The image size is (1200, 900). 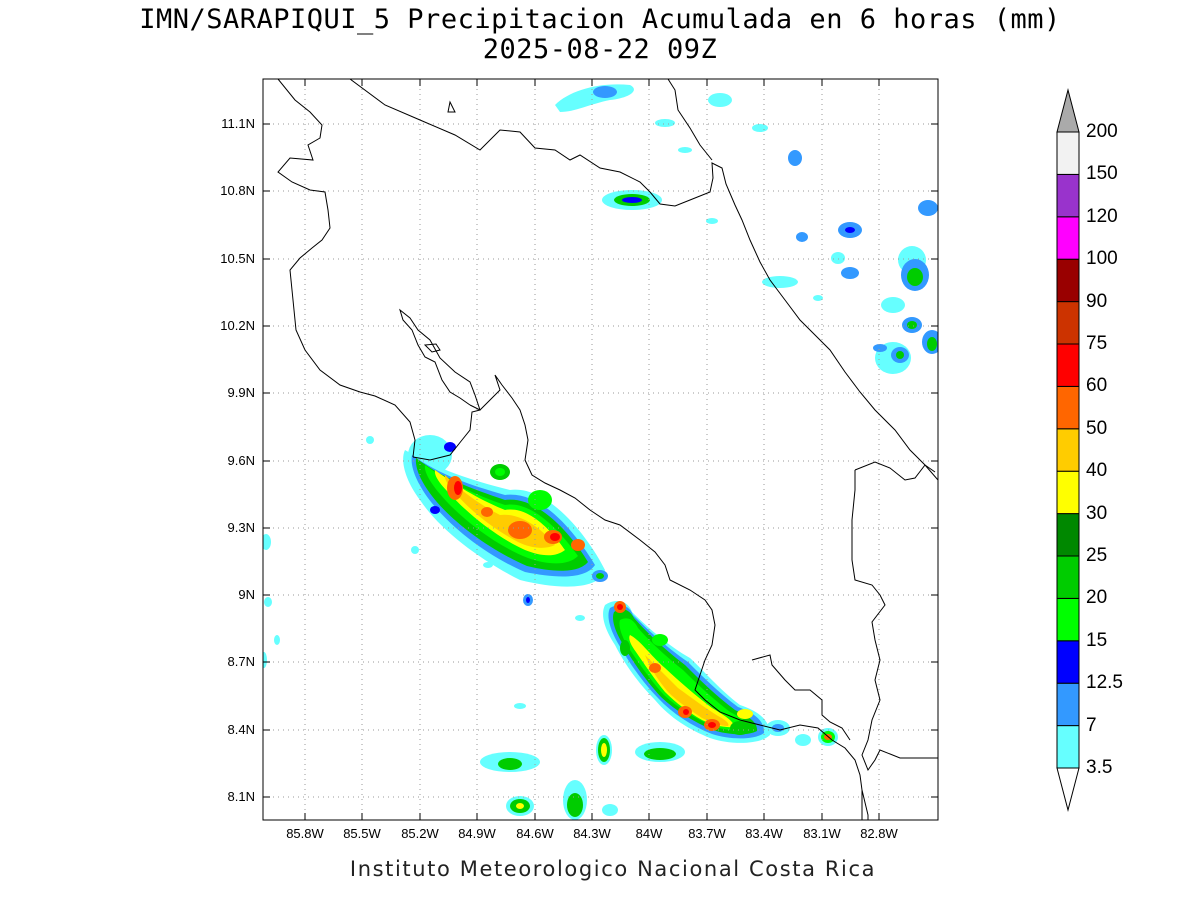 I want to click on x-tick-label: 84.6W, so click(x=535, y=833).